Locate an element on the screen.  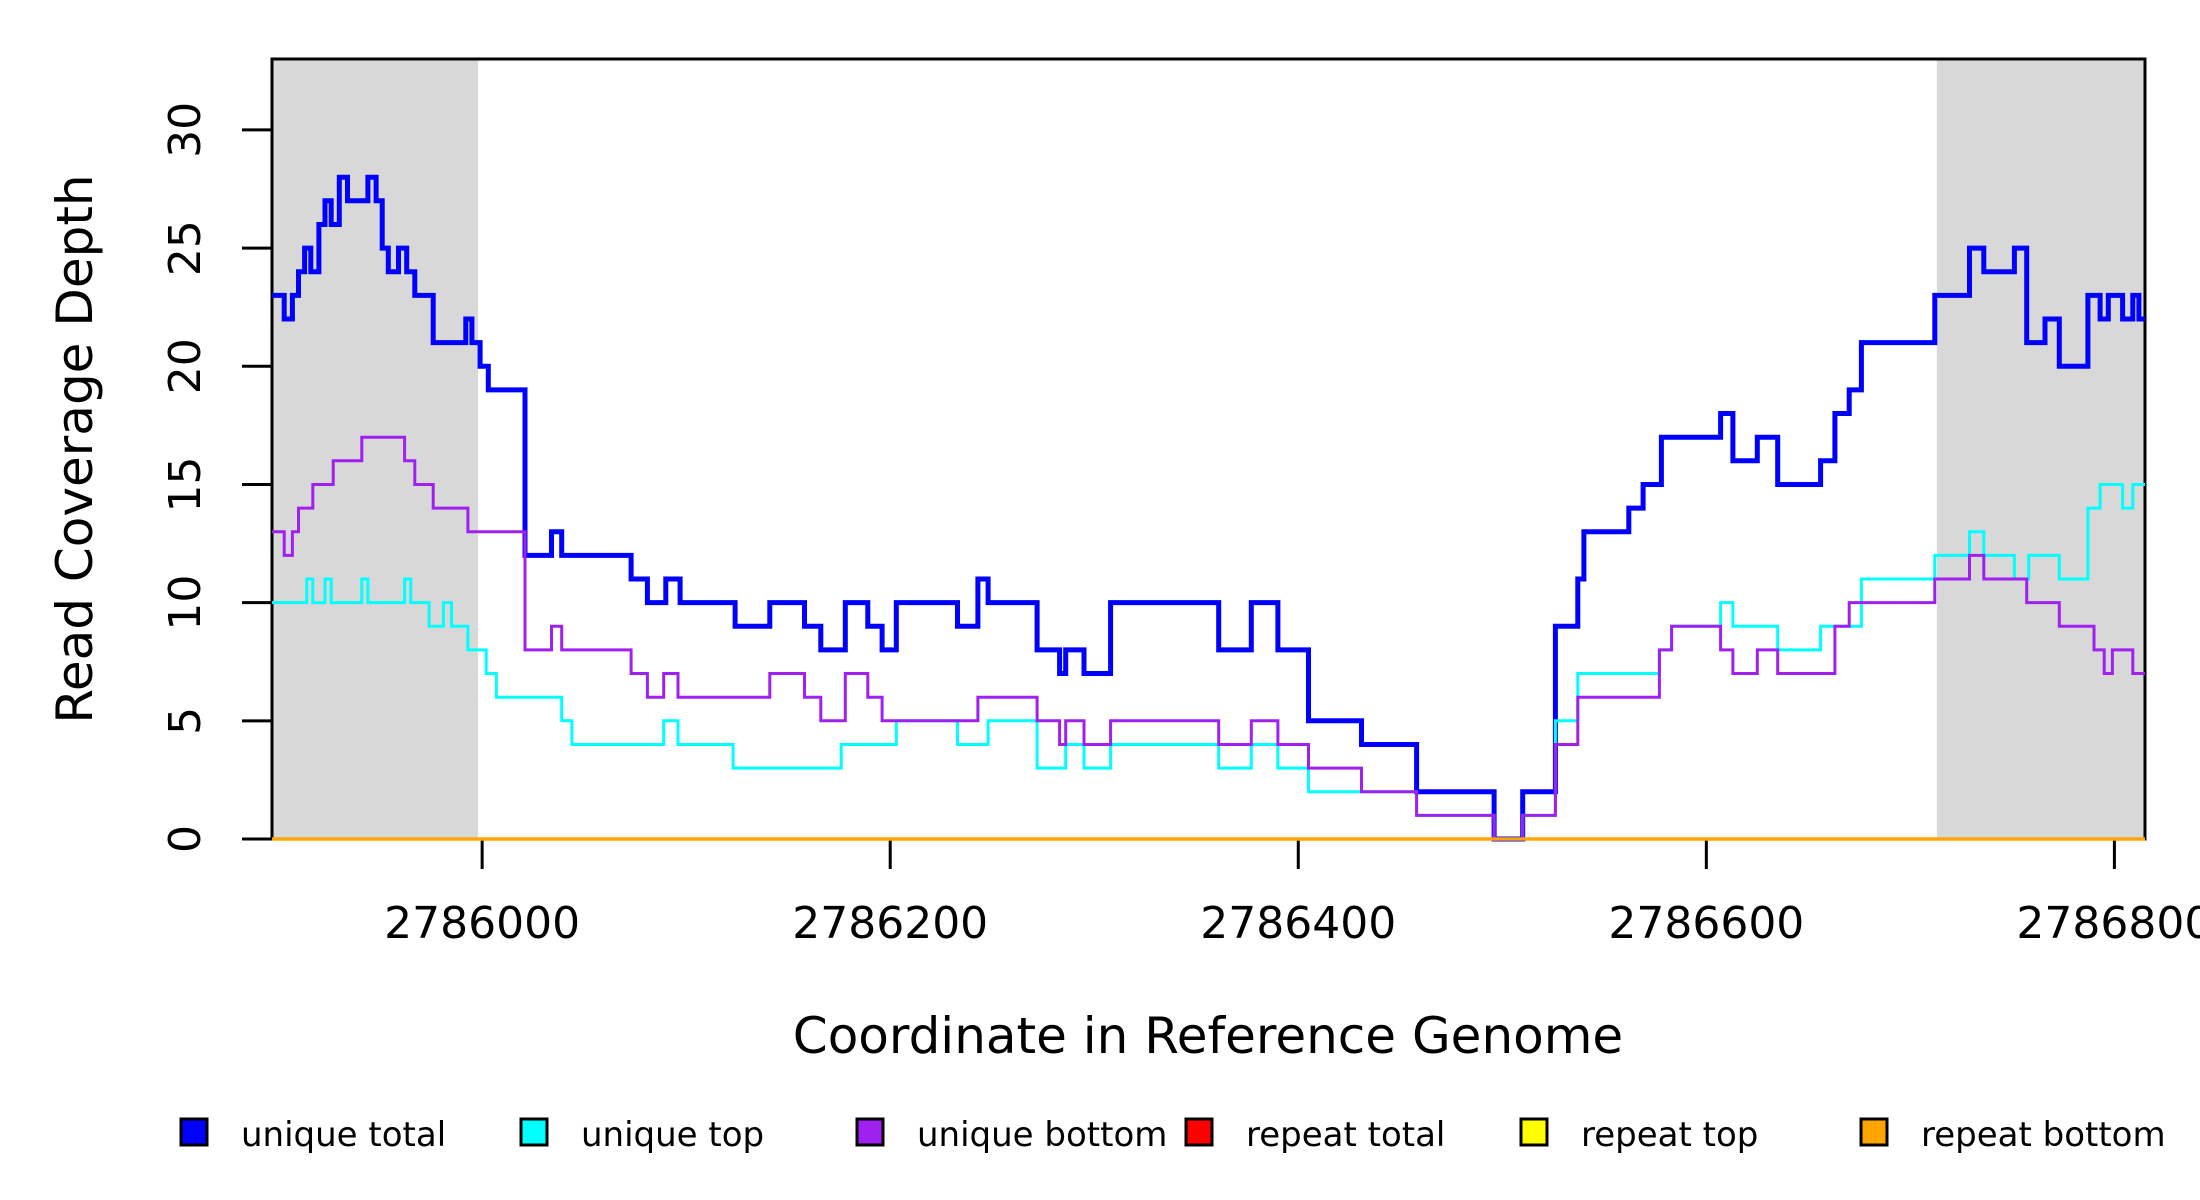
shaded-region is located at coordinates (2040, 449).